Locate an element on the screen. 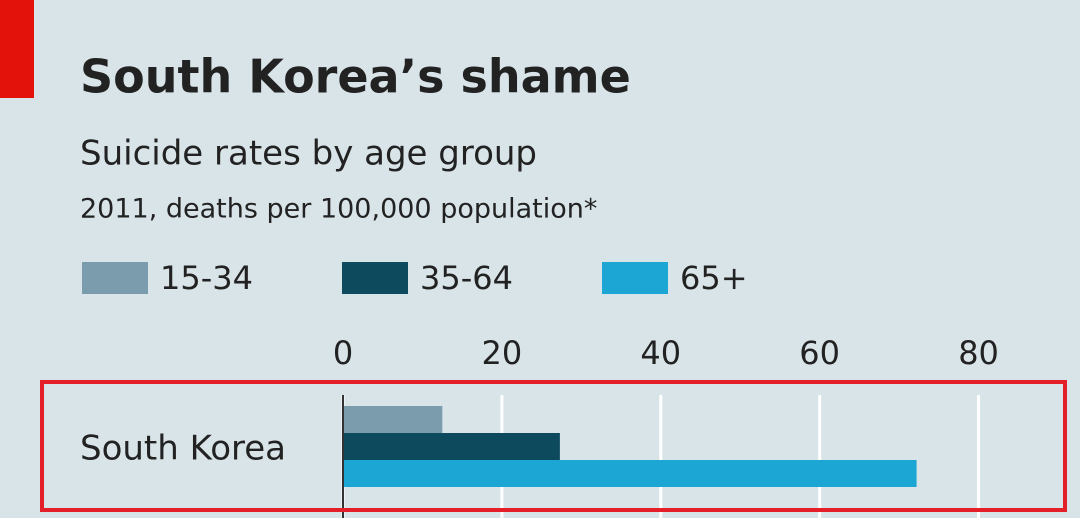 The height and width of the screenshot is (518, 1080). chart-note: 2011, deaths per 100,000 population* is located at coordinates (338, 209).